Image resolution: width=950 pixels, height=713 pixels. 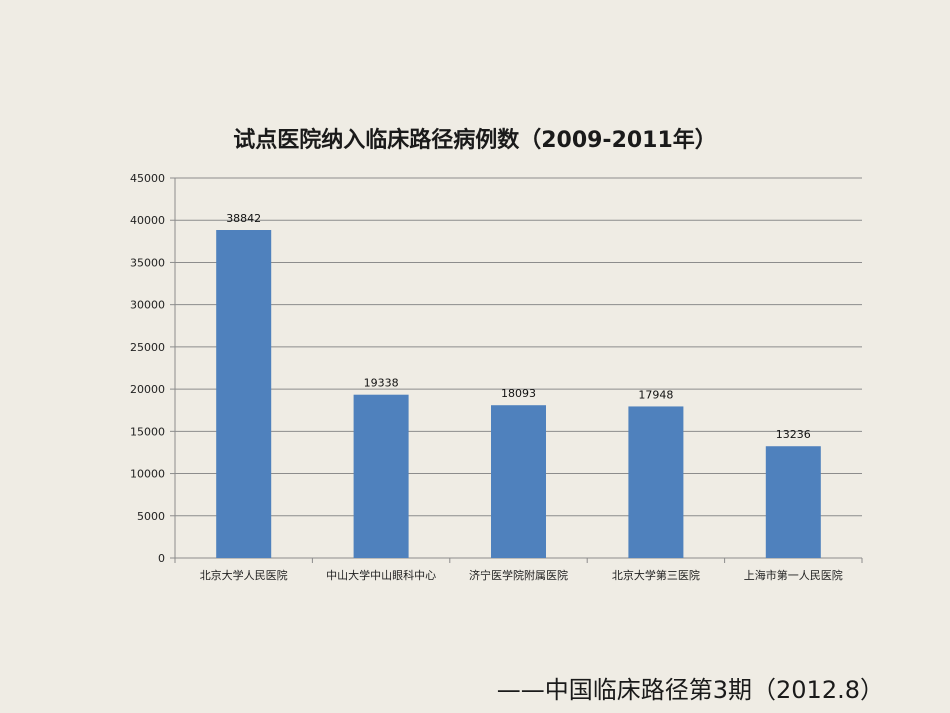 I want to click on y-tick-label: 5000, so click(x=151, y=516).